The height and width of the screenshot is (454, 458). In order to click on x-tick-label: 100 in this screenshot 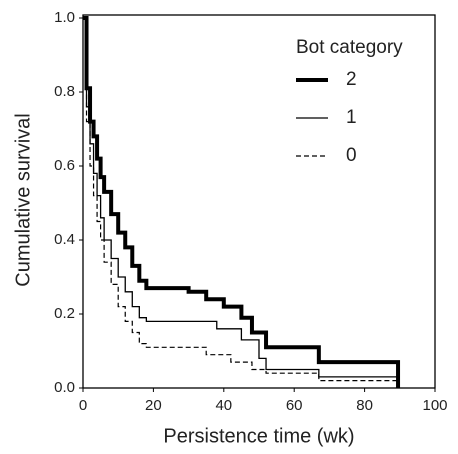, I will do `click(434, 405)`.